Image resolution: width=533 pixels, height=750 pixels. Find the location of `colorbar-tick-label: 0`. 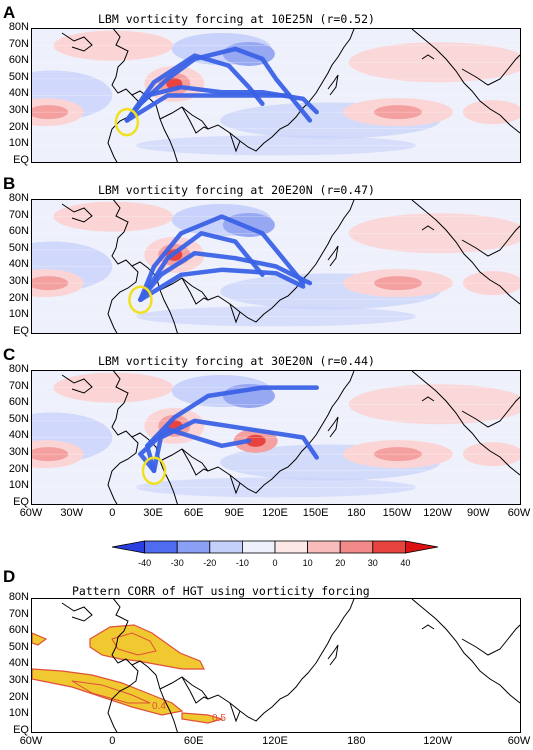

colorbar-tick-label: 0 is located at coordinates (274, 563).